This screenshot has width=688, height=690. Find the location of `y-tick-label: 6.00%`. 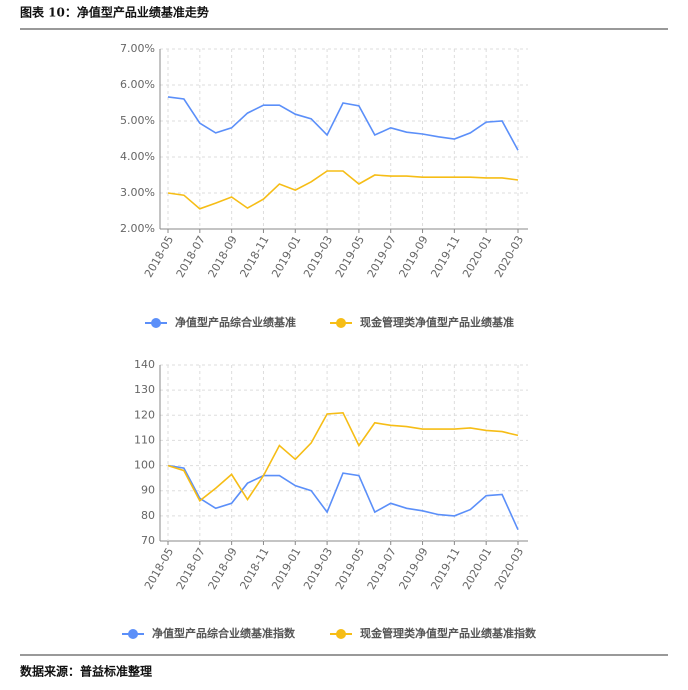

y-tick-label: 6.00% is located at coordinates (137, 84).